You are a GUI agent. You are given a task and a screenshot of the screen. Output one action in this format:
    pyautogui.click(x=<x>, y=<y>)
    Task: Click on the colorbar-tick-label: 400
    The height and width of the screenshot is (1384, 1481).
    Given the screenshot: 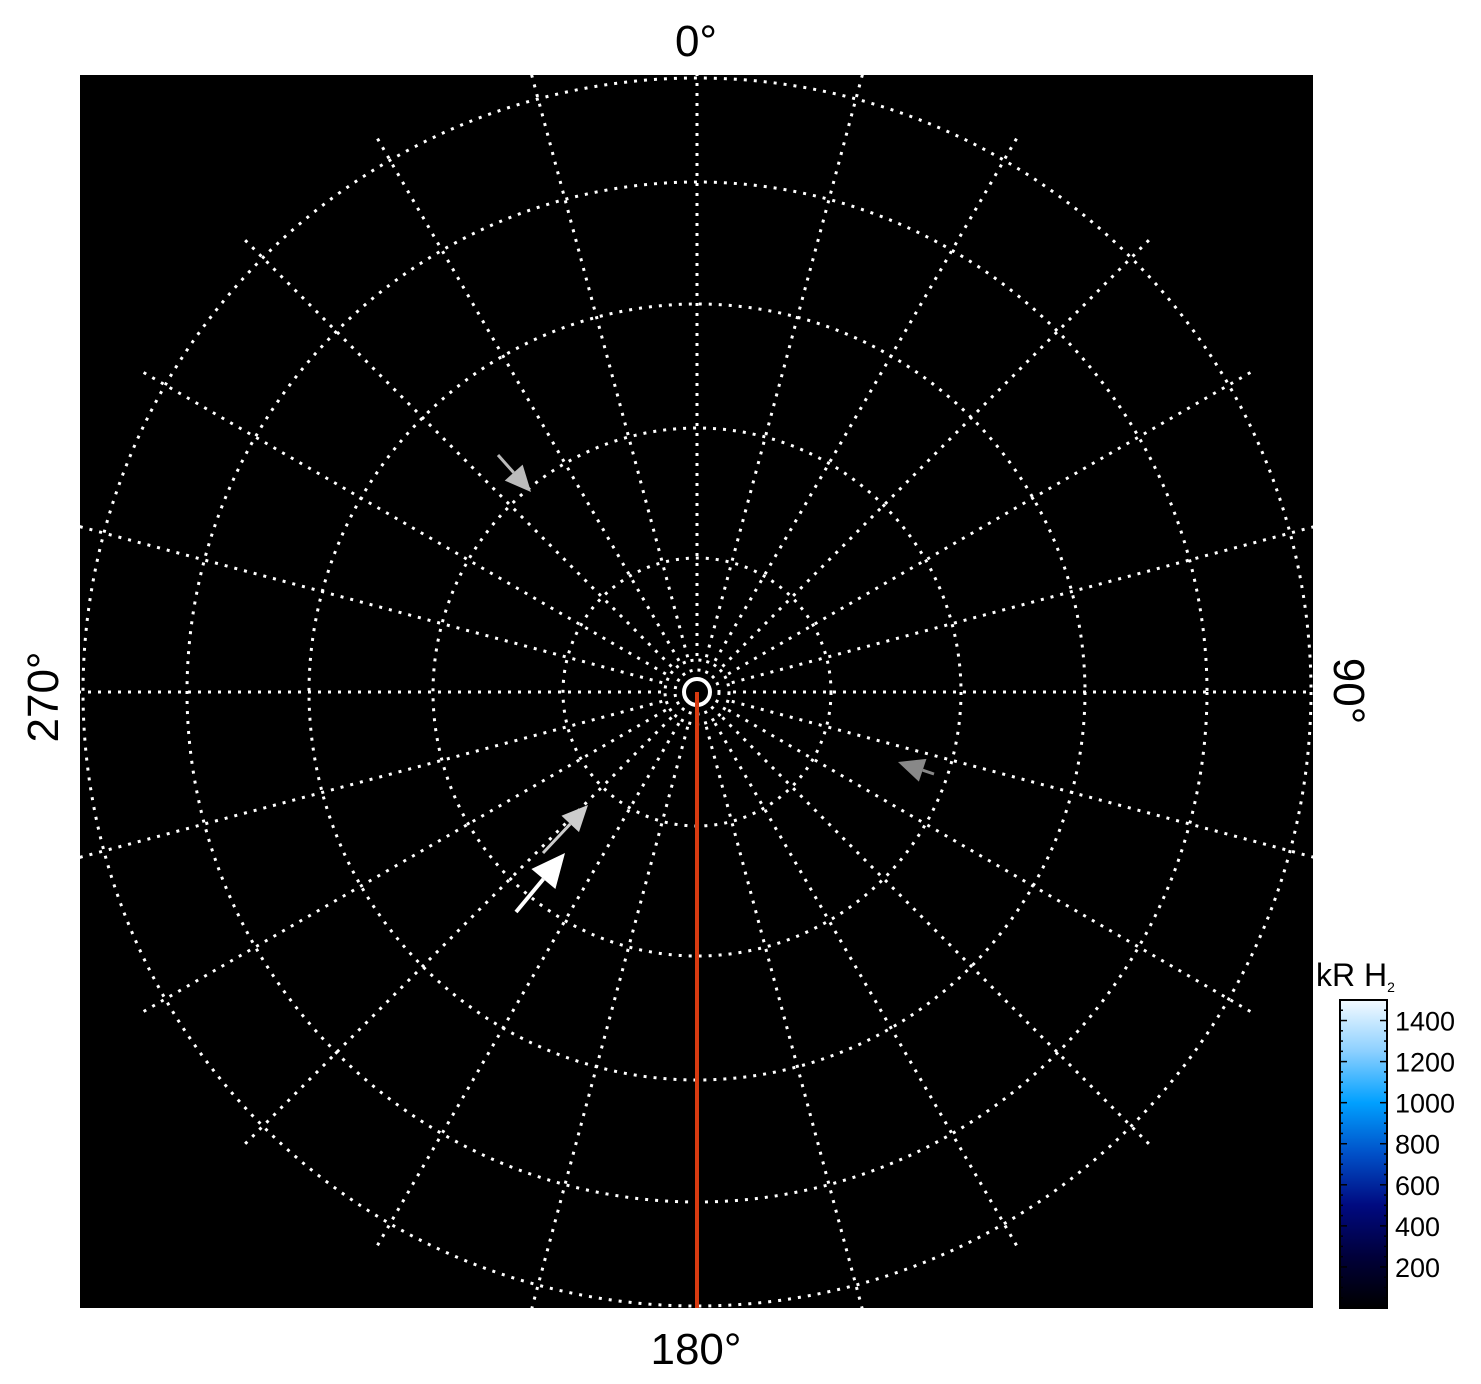 What is the action you would take?
    pyautogui.click(x=1417, y=1227)
    